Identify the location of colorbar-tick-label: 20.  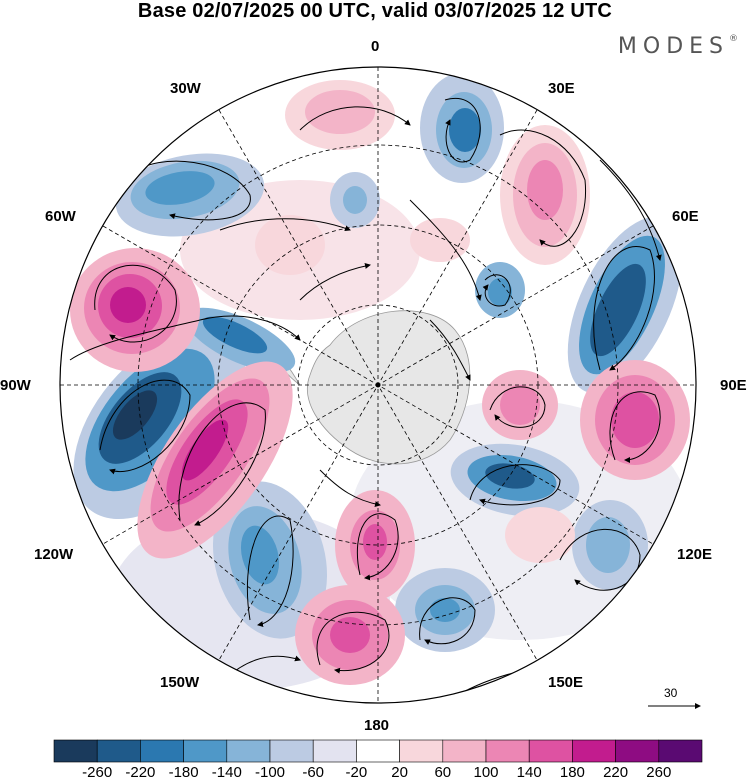
(399, 772).